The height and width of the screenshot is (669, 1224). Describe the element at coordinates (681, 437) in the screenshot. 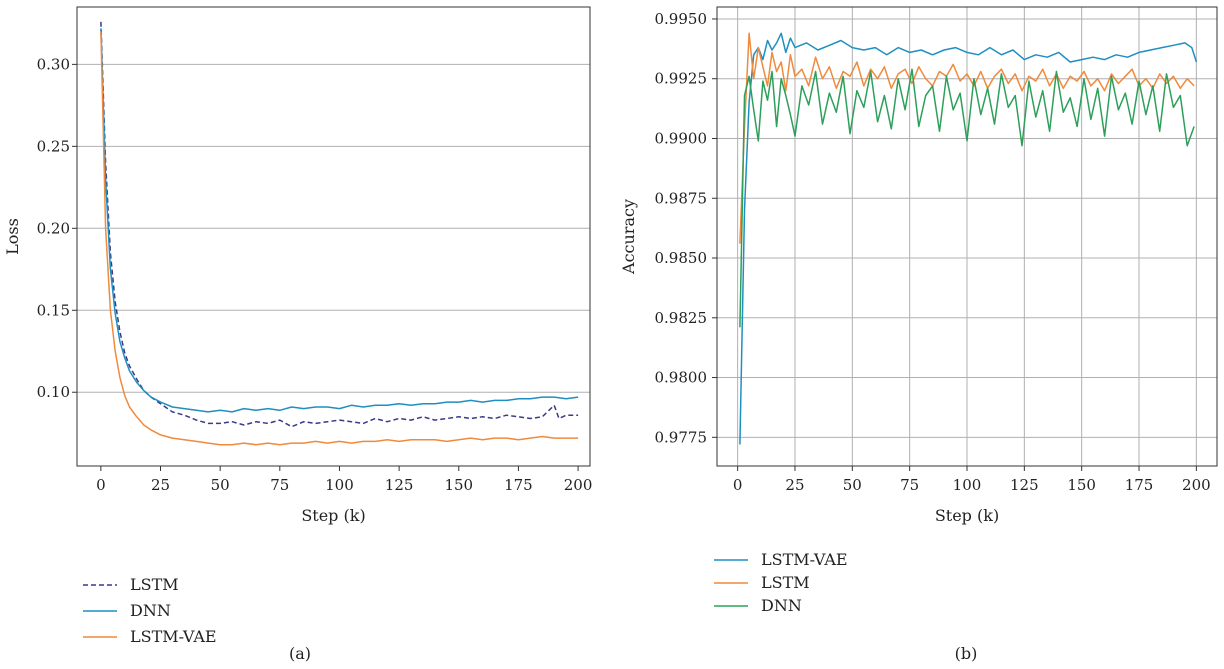

I see `y-tick-label: 0.9775` at that location.